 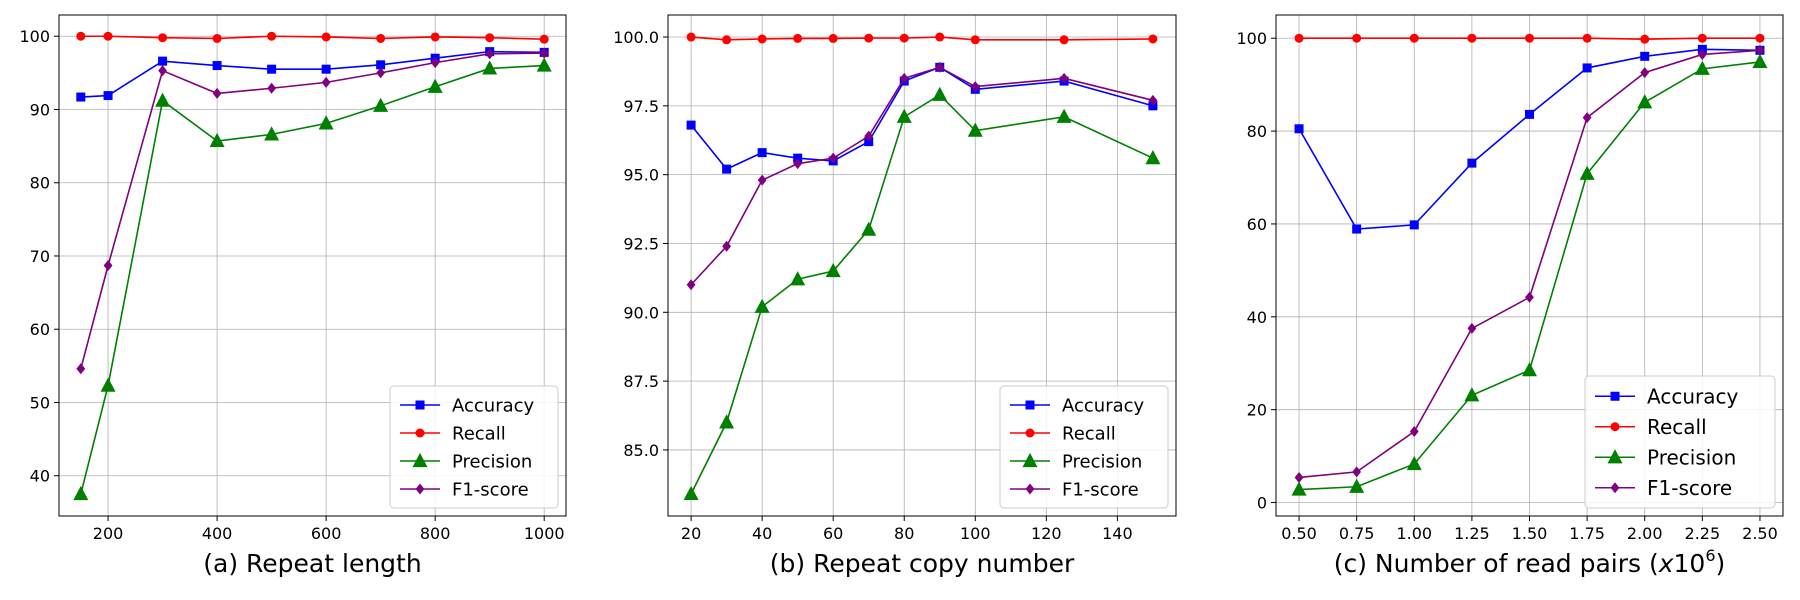 I want to click on y-tick-label: 92.5, so click(x=641, y=243).